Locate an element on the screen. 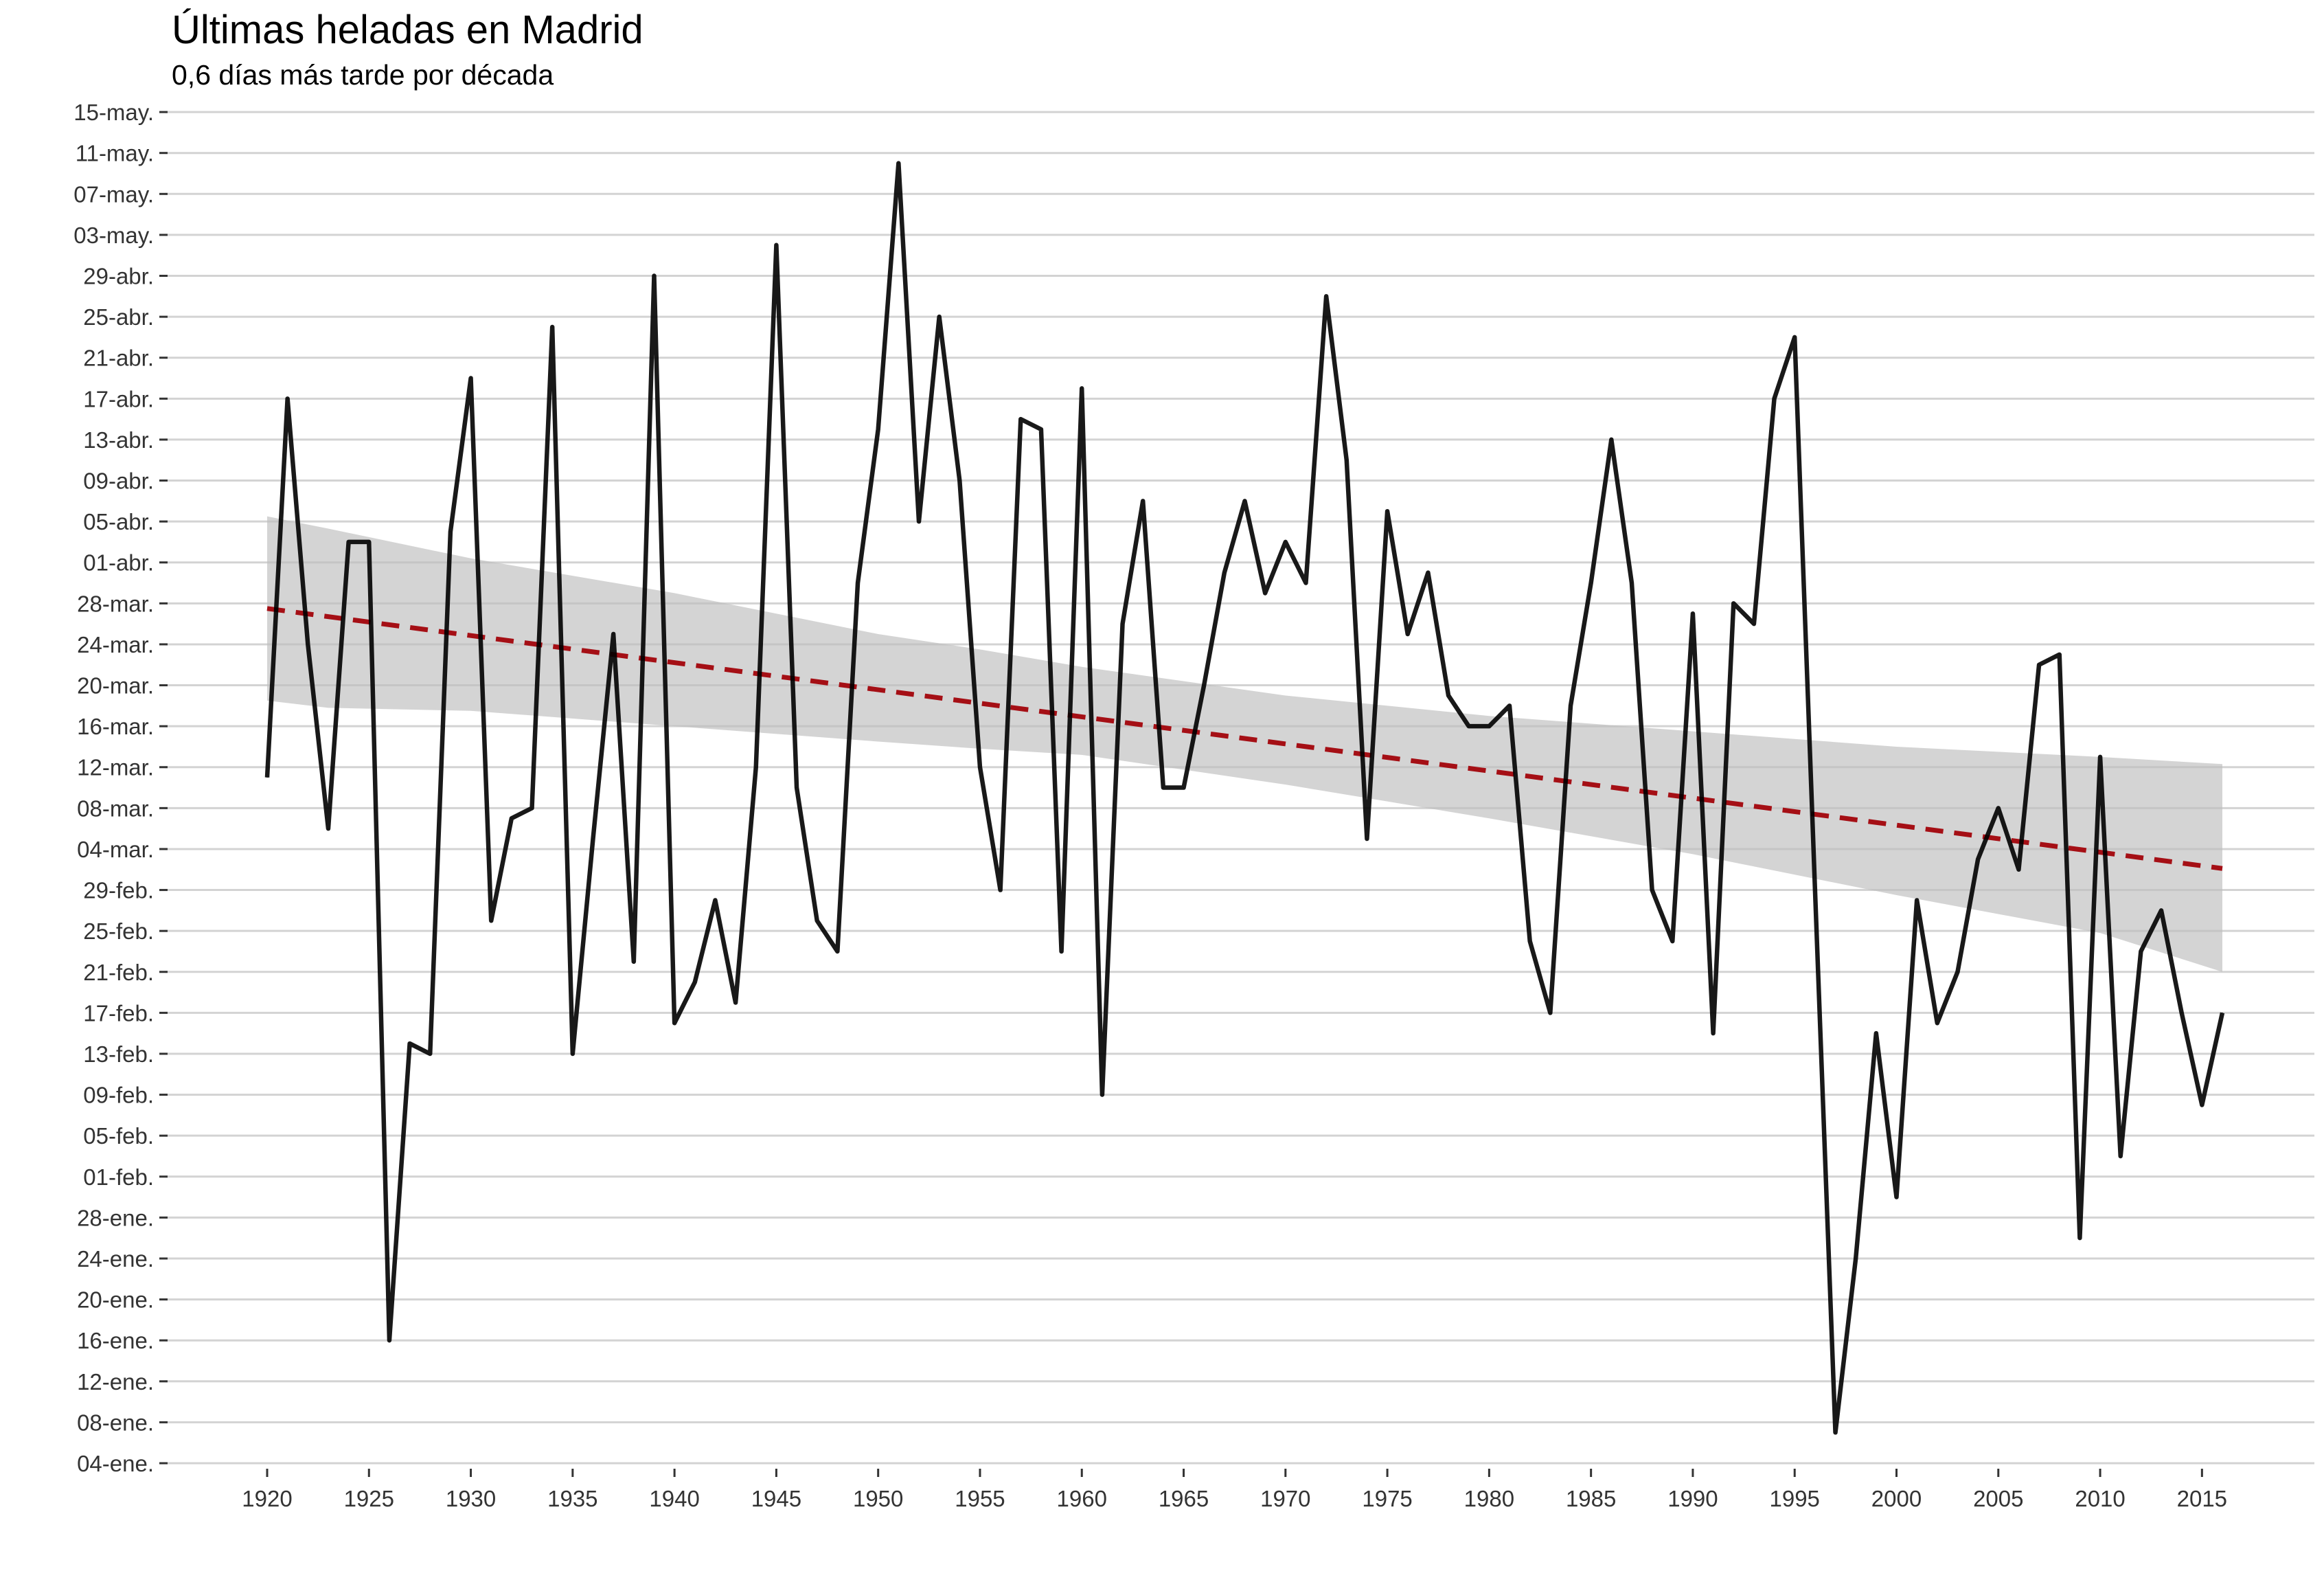 The height and width of the screenshot is (1580, 2324). y-tick-label: 24-ene. is located at coordinates (115, 1259).